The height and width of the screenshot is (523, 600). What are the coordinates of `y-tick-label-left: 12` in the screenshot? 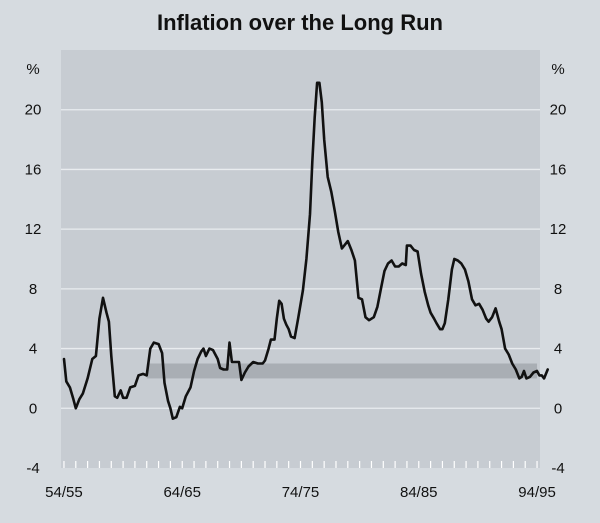 It's located at (33, 229).